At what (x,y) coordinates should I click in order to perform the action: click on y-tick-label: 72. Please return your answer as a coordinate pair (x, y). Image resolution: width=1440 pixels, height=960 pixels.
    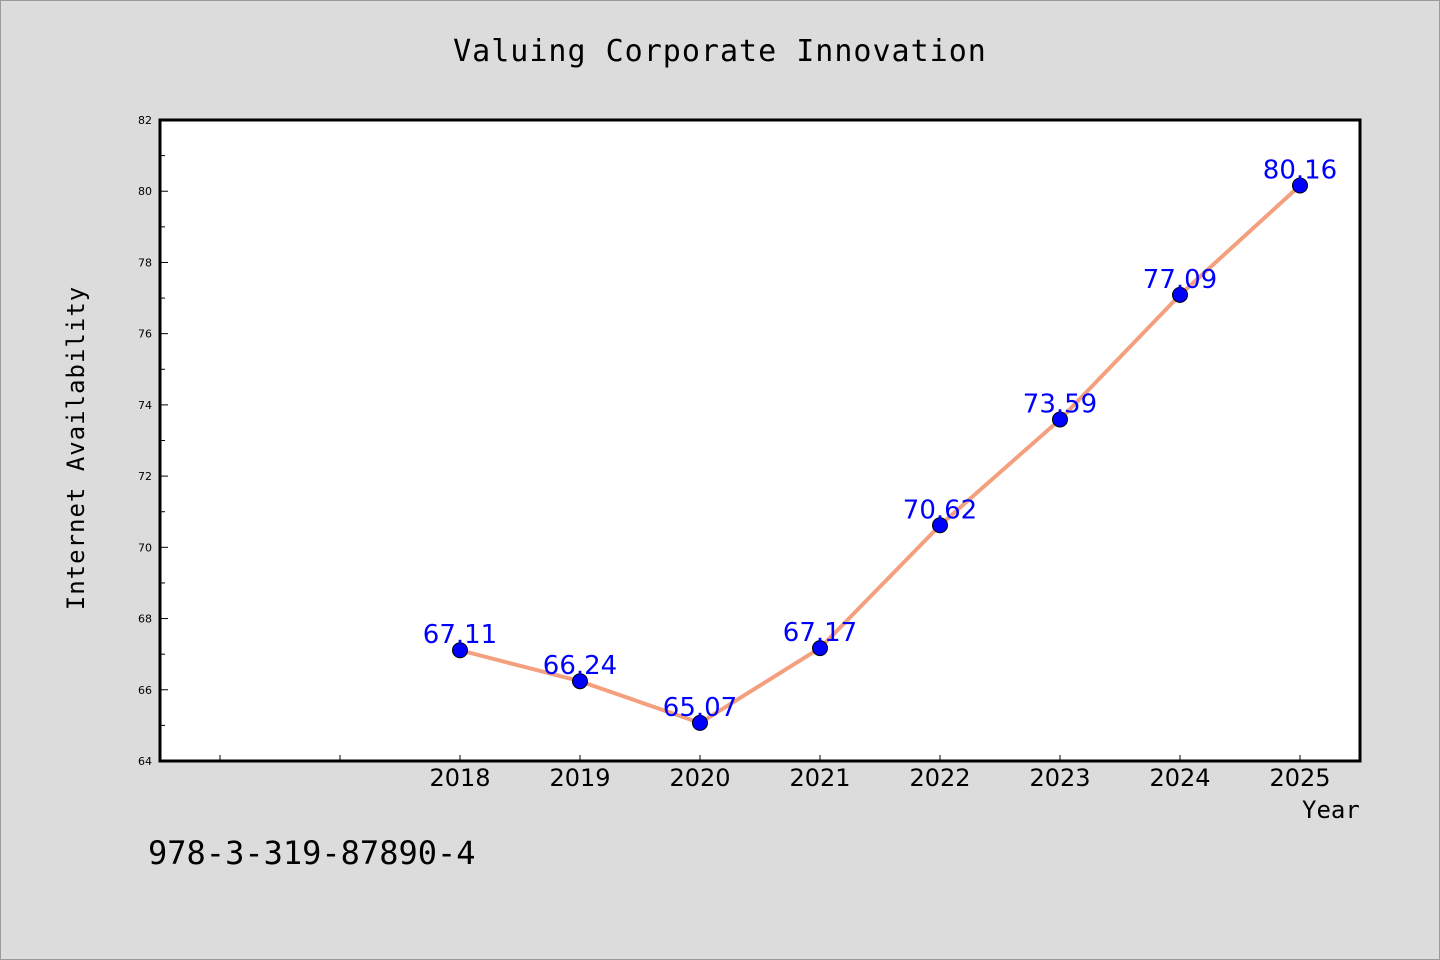
    Looking at the image, I should click on (145, 476).